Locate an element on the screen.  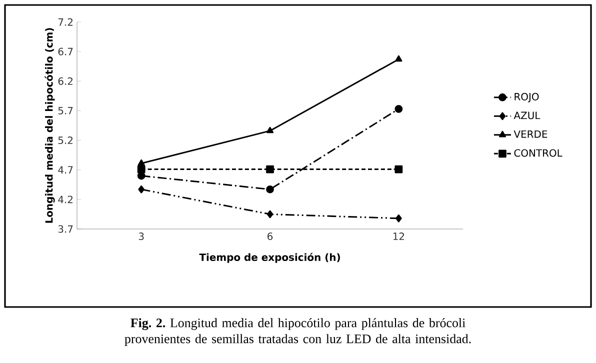
x-tick-label: 6 is located at coordinates (270, 236).